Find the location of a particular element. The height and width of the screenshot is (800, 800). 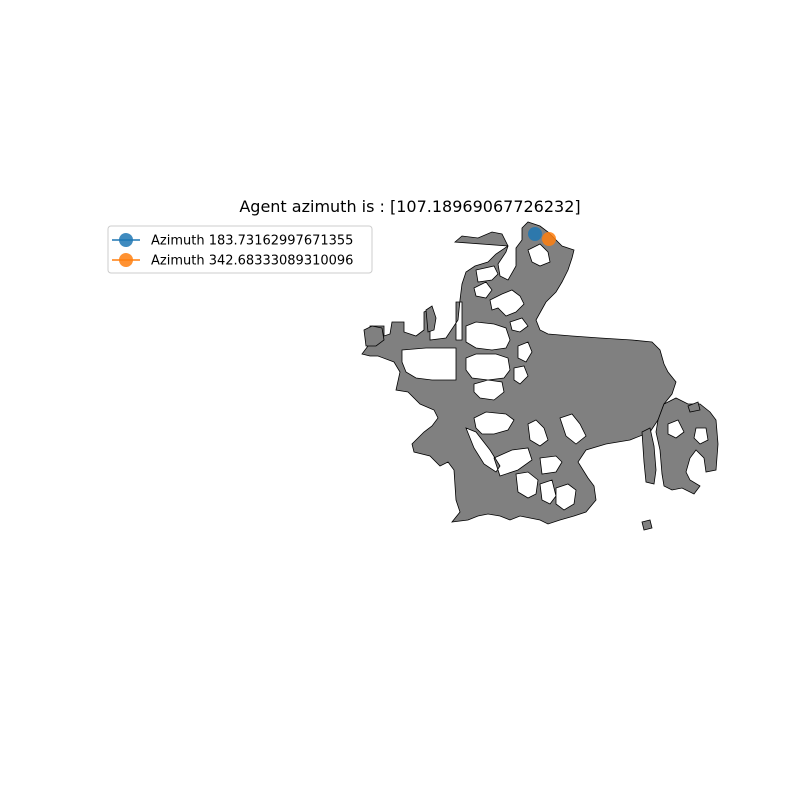

legend-label-azimuth-183: Azimuth 183.73162997671355 is located at coordinates (252, 241).